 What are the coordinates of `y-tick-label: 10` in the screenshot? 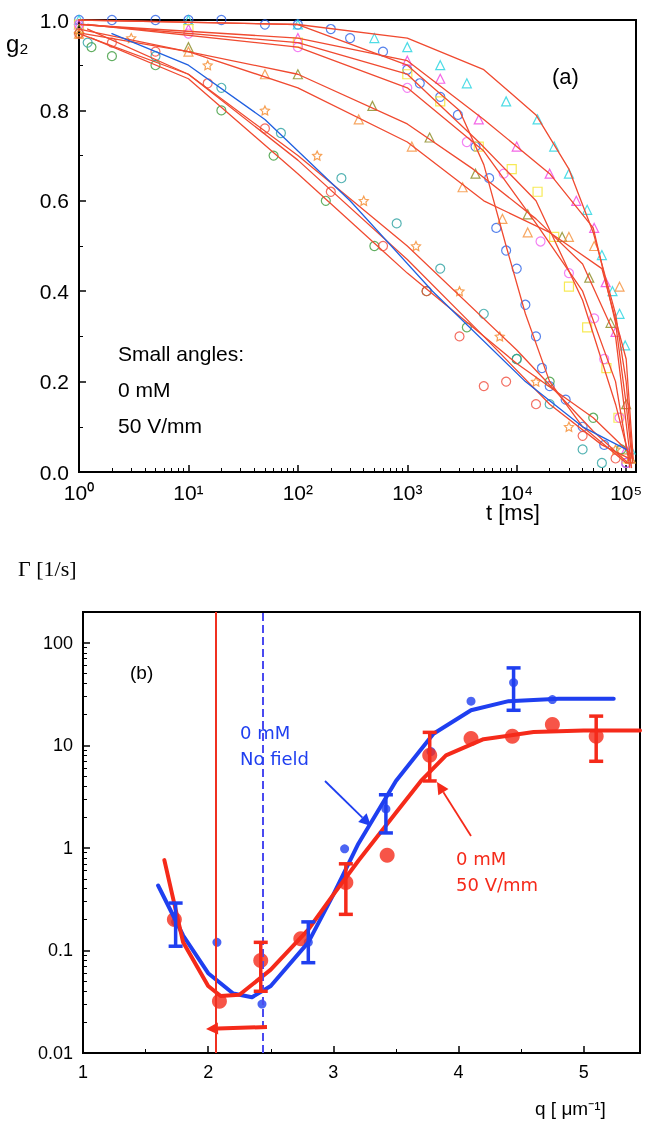 It's located at (62, 745).